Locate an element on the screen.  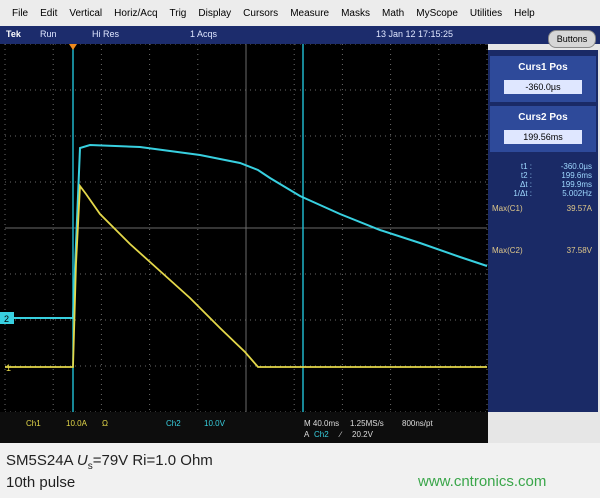
trigger-source: Ch2 is located at coordinates (321, 434).